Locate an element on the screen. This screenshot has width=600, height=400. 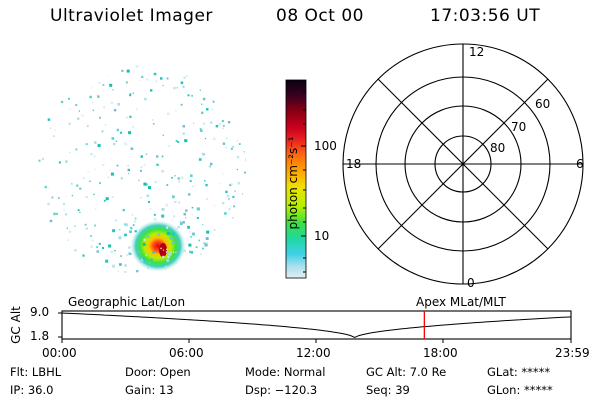
timeline-plot is located at coordinates (315, 326).